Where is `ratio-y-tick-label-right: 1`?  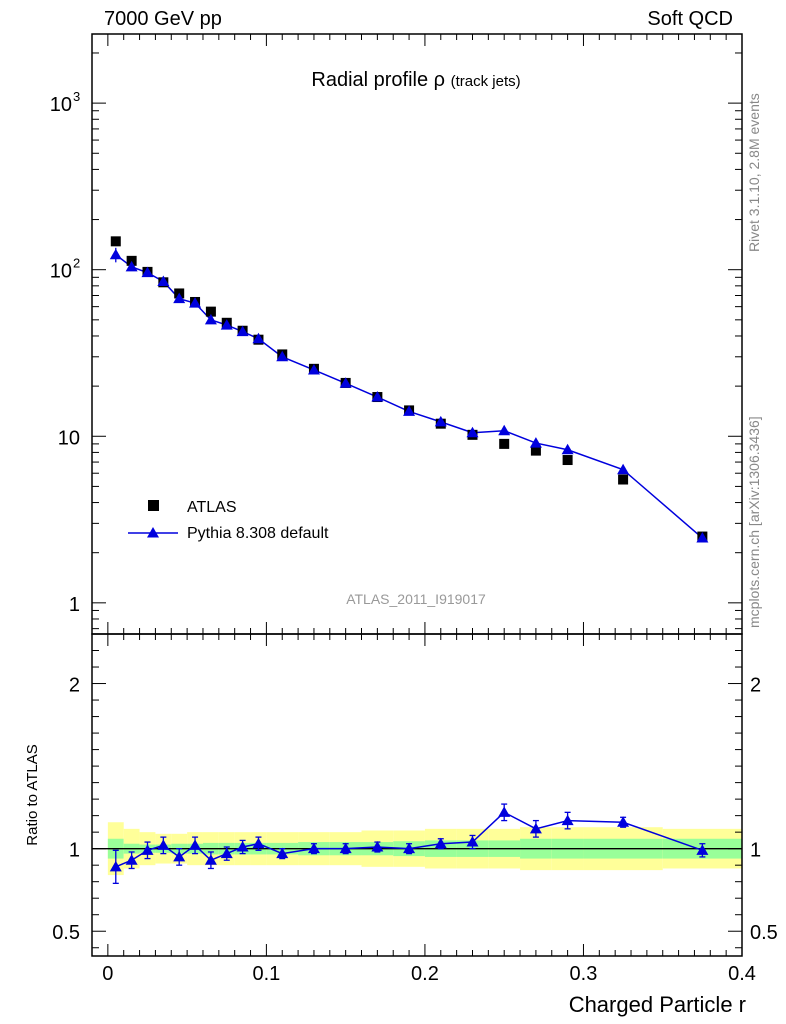
ratio-y-tick-label-right: 1 is located at coordinates (755, 851).